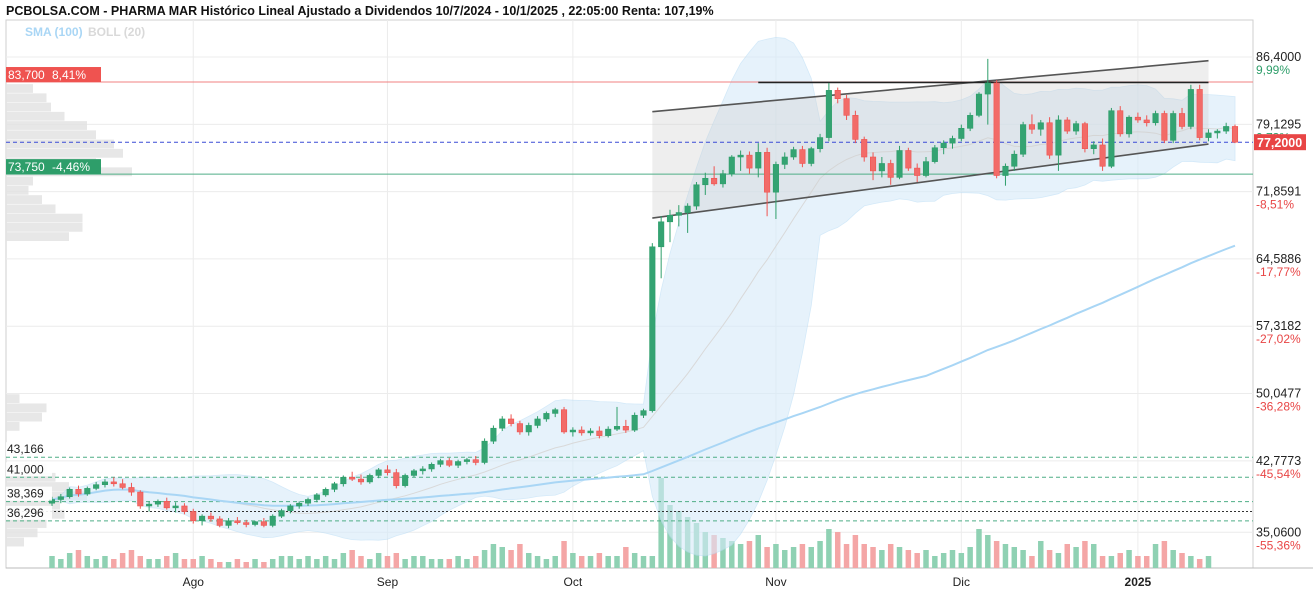 This screenshot has width=1315, height=600. Describe the element at coordinates (25, 494) in the screenshot. I see `level-label: 38,369` at that location.